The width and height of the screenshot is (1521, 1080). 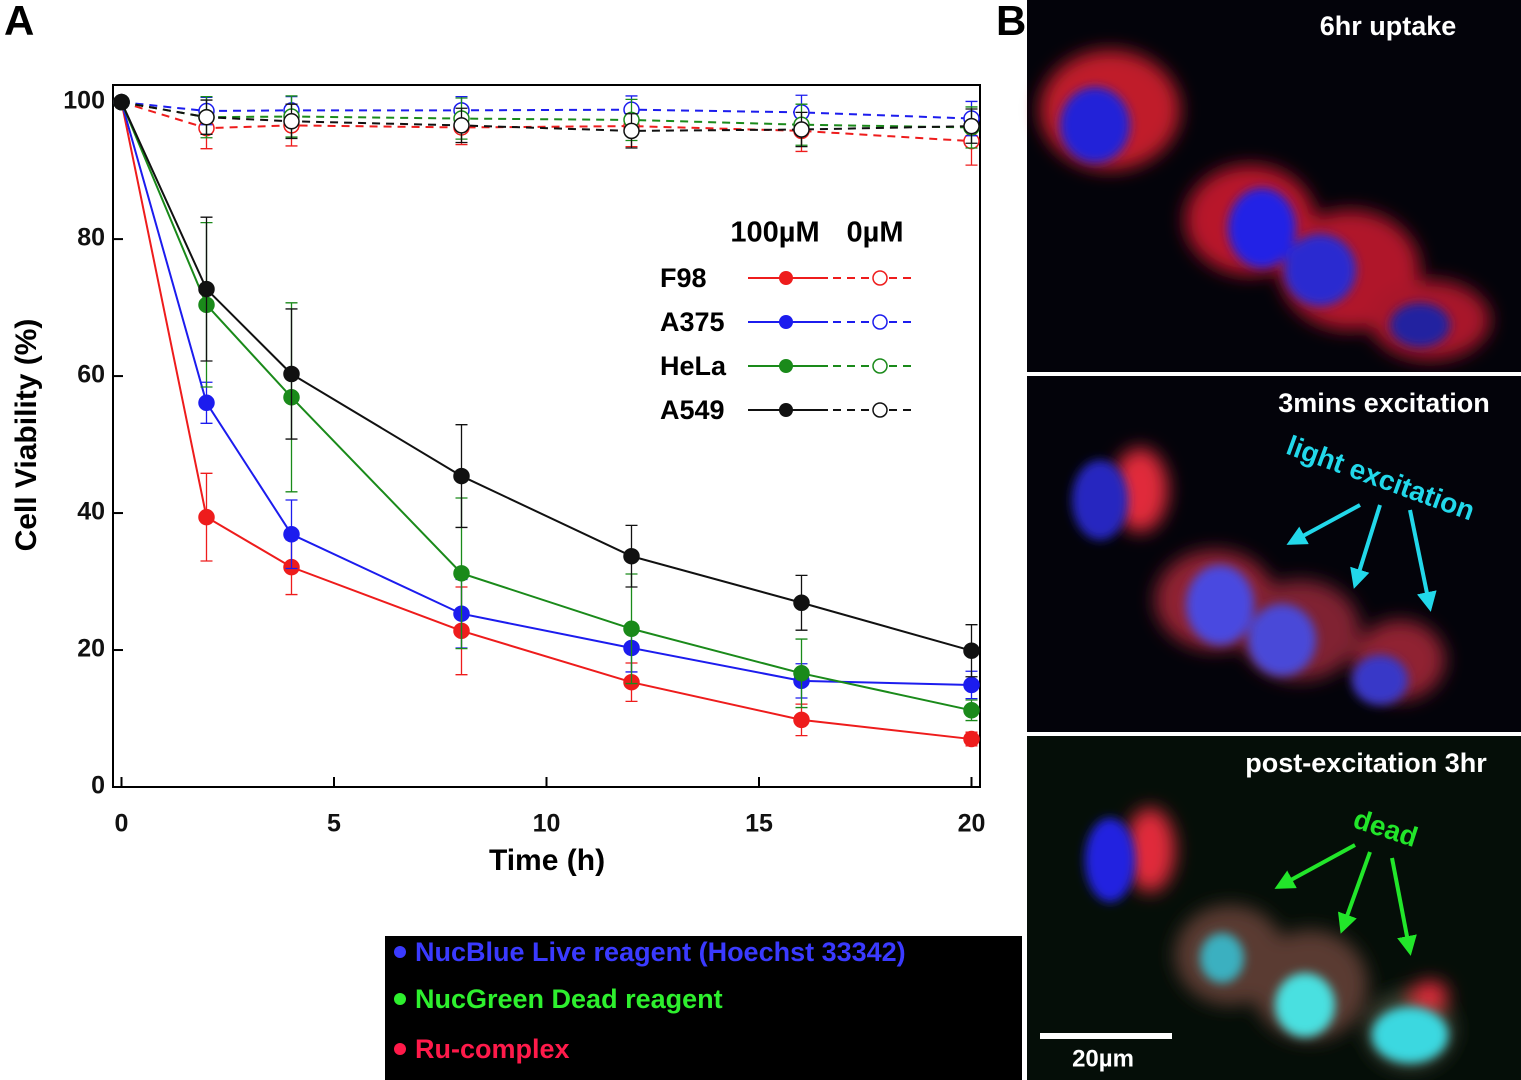 I want to click on micrograph: 6hr uptake, so click(x=1274, y=186).